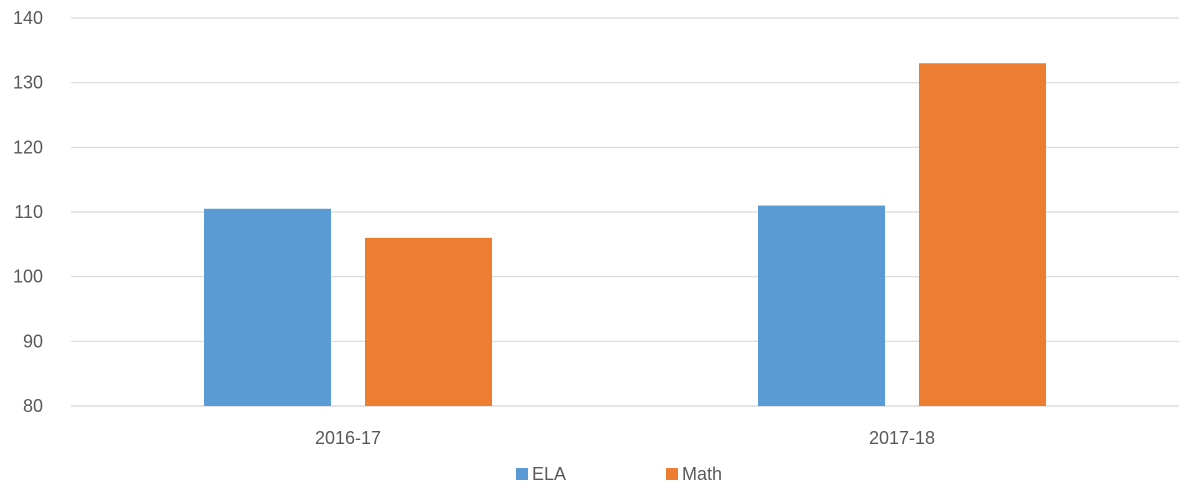 The height and width of the screenshot is (493, 1191). What do you see at coordinates (33, 341) in the screenshot?
I see `y-tick-label: 90` at bounding box center [33, 341].